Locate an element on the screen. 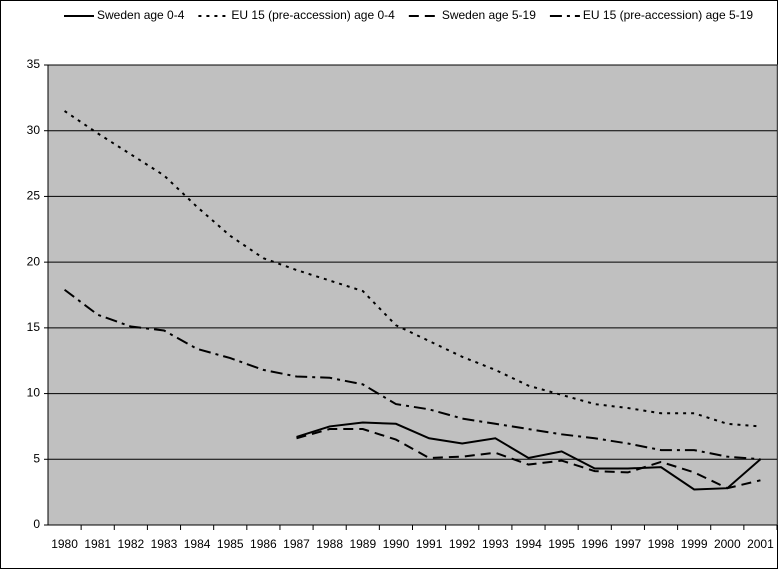 The height and width of the screenshot is (569, 778). x-tick-label: 1982 is located at coordinates (130, 544).